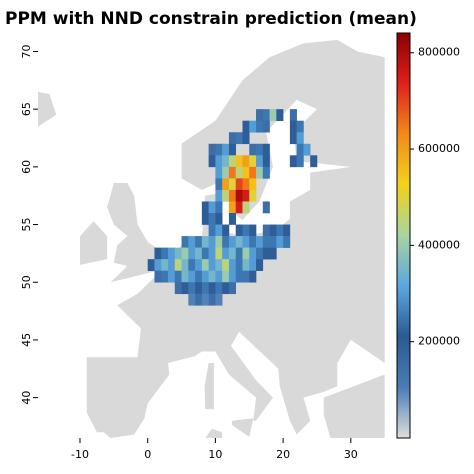 Image resolution: width=474 pixels, height=474 pixels. What do you see at coordinates (439, 148) in the screenshot?
I see `colorbar-tick-label: 600000` at bounding box center [439, 148].